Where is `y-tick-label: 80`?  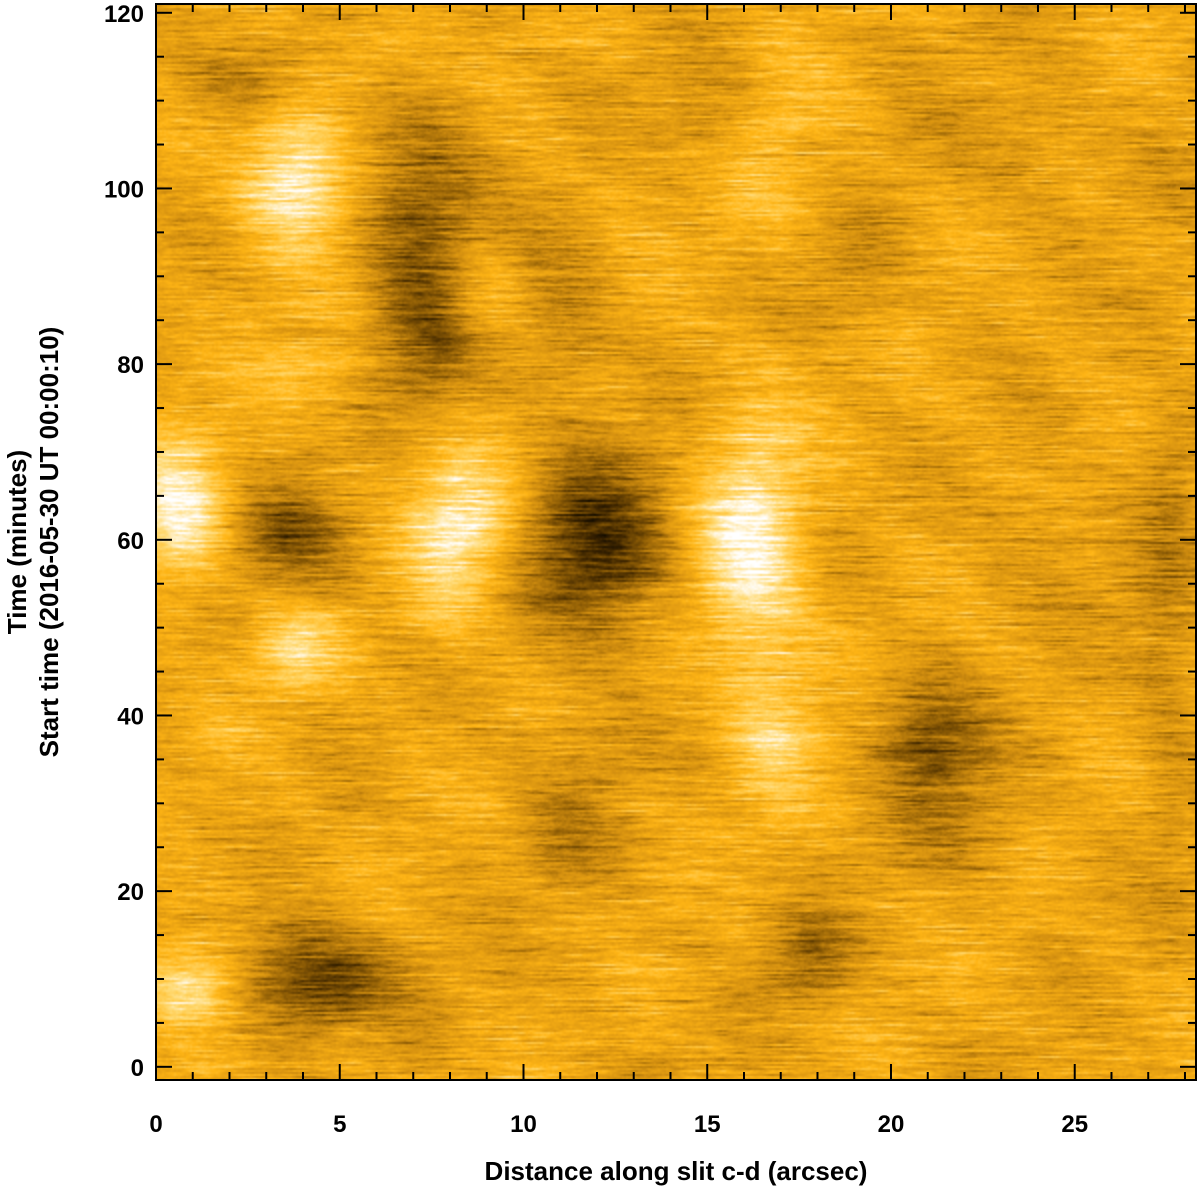
y-tick-label: 80 is located at coordinates (130, 365).